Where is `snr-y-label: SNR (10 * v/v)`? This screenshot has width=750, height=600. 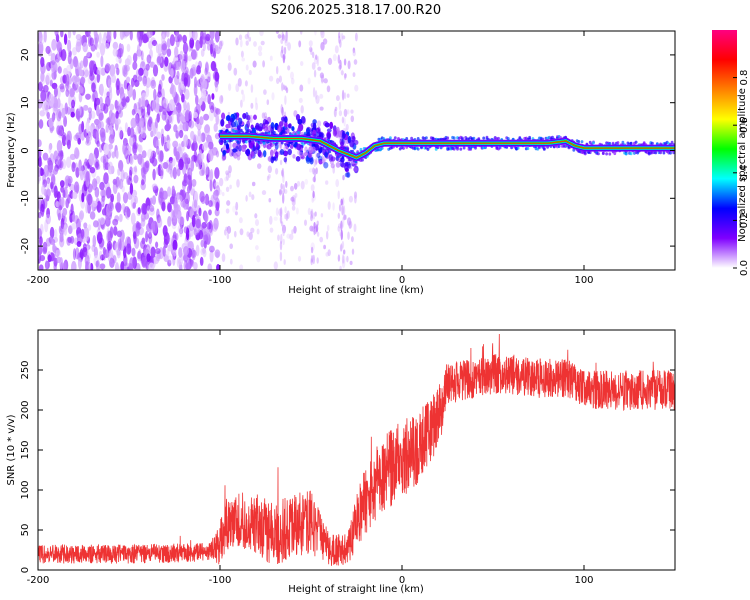 snr-y-label: SNR (10 * v/v) is located at coordinates (11, 449).